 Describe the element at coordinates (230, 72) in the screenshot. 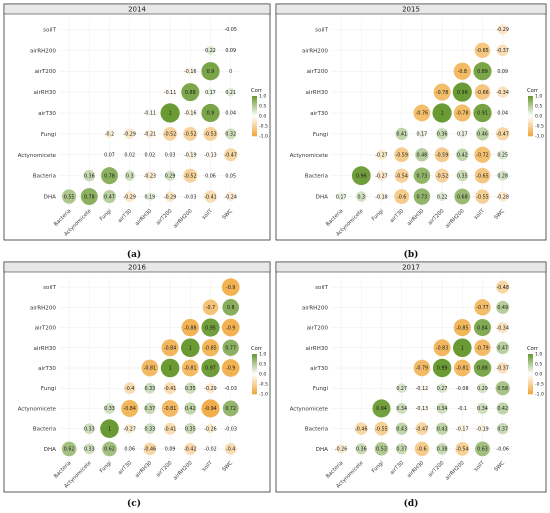

I see `corr-value-label: 0` at that location.